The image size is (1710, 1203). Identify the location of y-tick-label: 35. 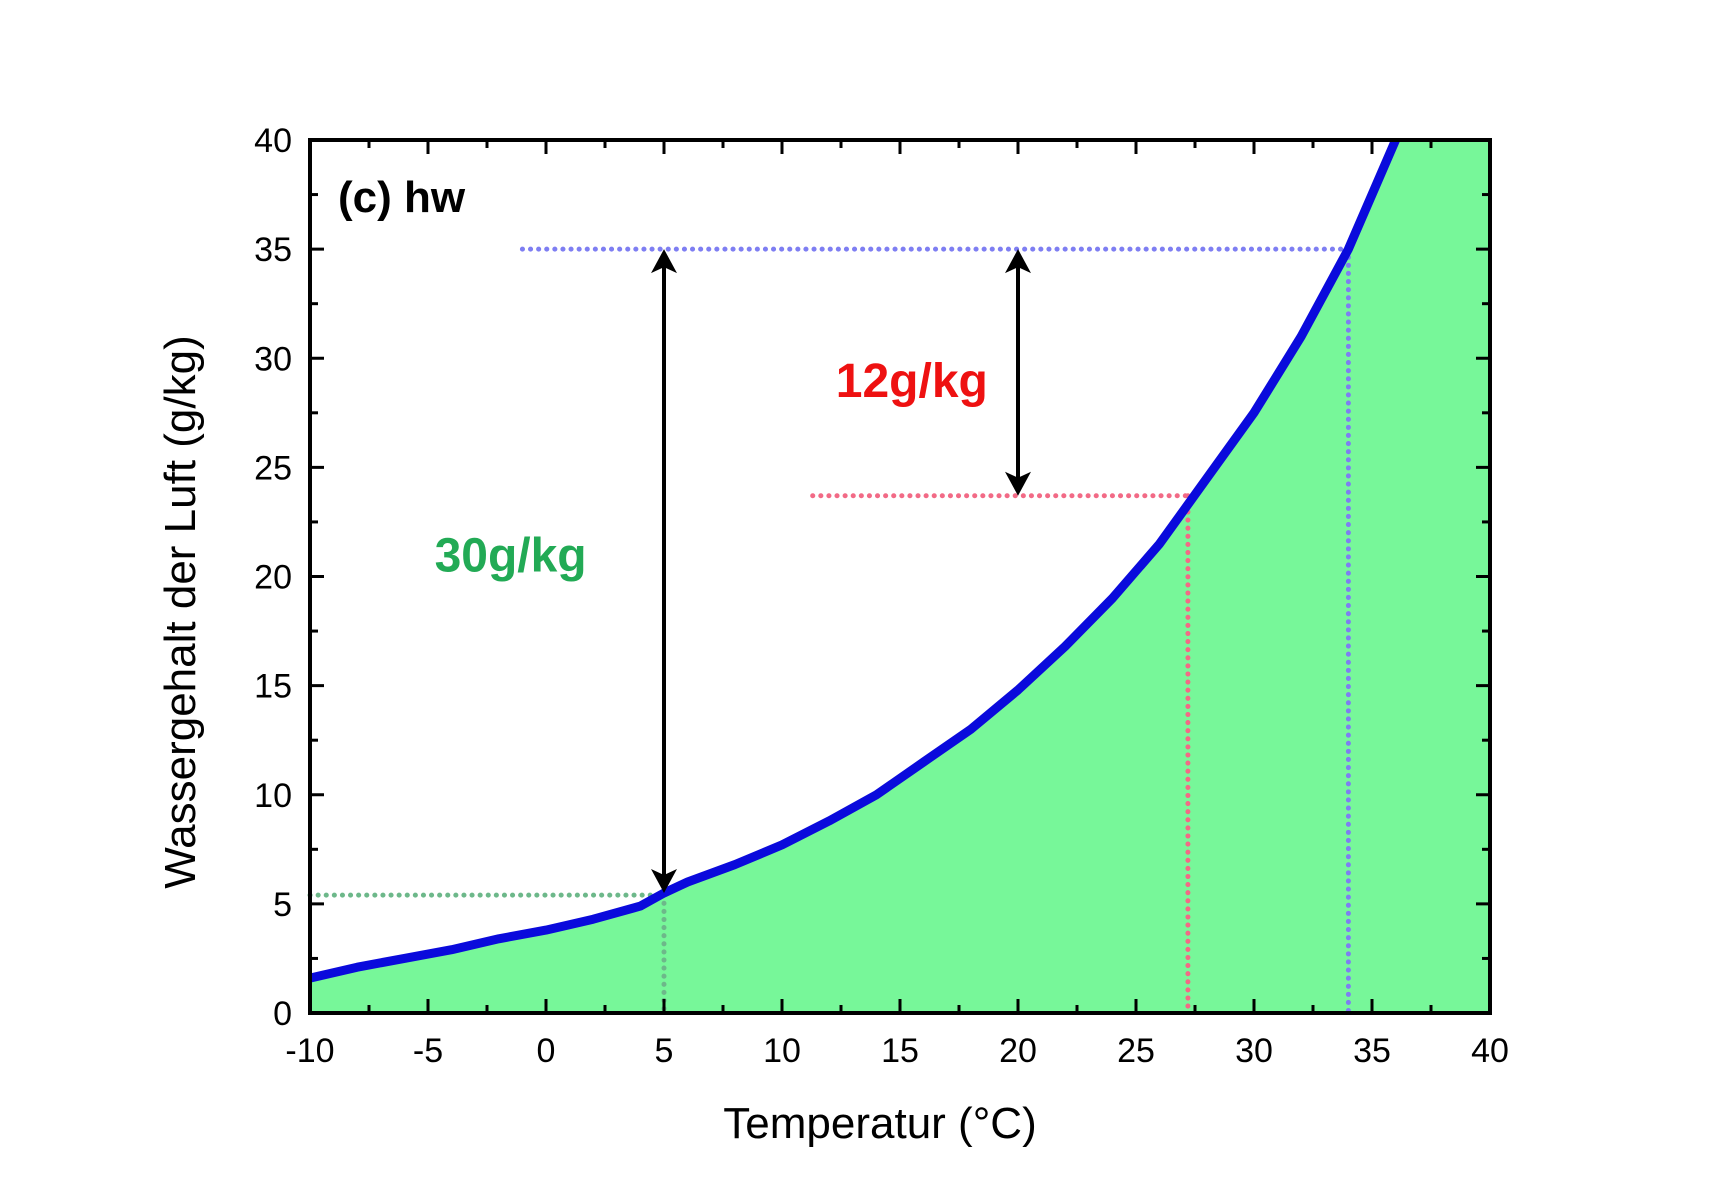
(273, 250).